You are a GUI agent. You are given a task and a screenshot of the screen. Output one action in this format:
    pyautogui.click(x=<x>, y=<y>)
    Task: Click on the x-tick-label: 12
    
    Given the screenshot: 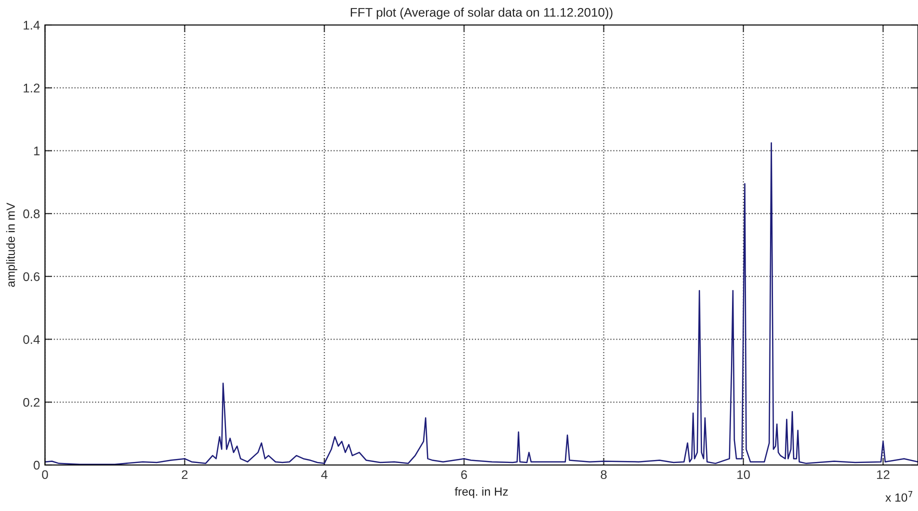 What is the action you would take?
    pyautogui.click(x=883, y=474)
    